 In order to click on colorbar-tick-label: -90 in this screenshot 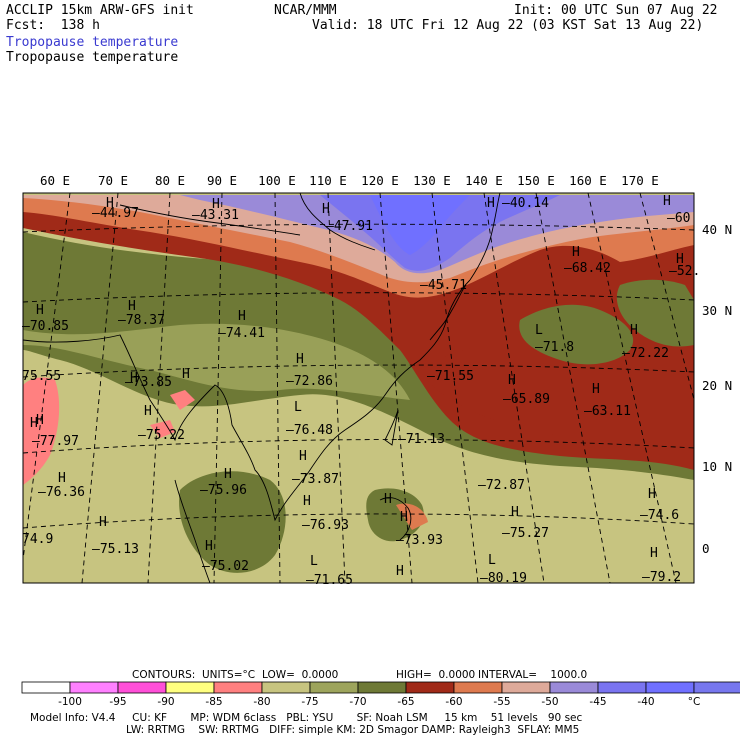, I will do `click(165, 702)`.